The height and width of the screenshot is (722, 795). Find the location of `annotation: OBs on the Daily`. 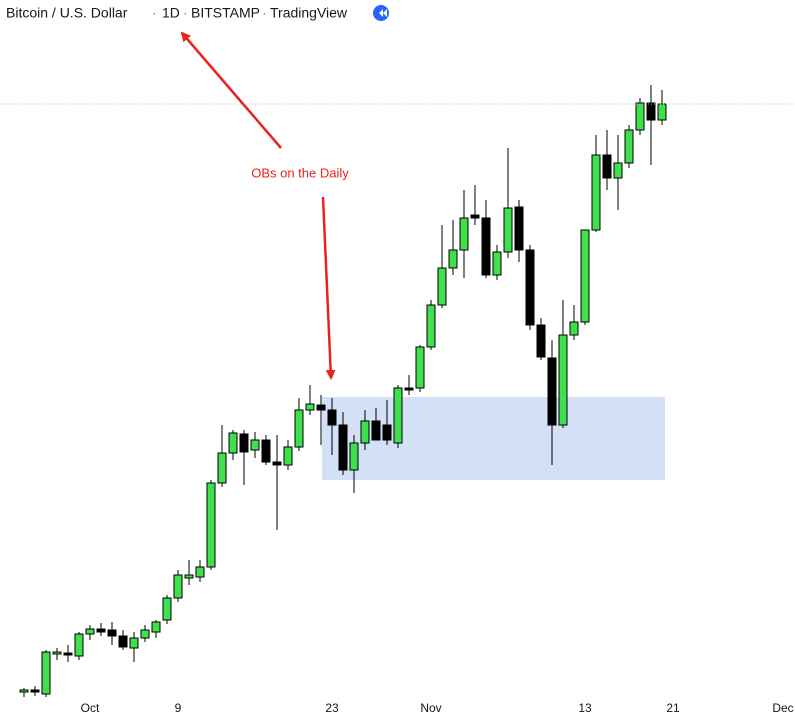

annotation: OBs on the Daily is located at coordinates (300, 172).